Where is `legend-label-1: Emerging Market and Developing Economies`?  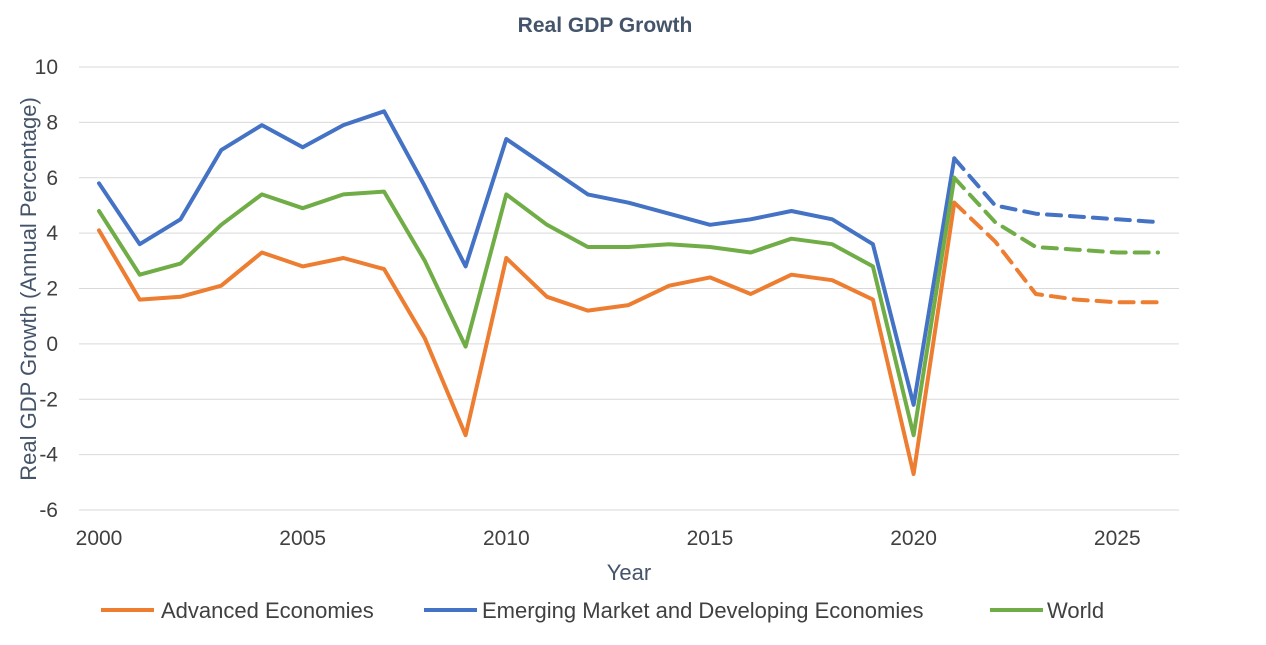 legend-label-1: Emerging Market and Developing Economies is located at coordinates (702, 610).